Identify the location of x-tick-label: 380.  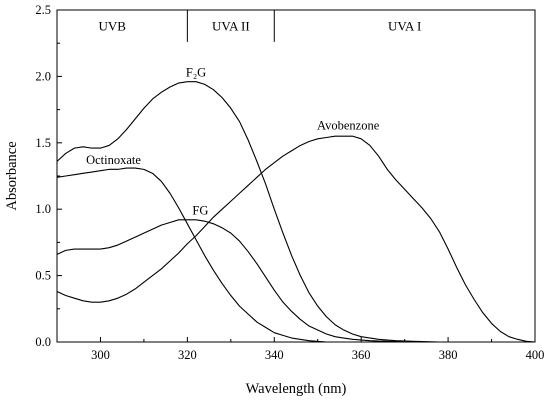
(448, 355).